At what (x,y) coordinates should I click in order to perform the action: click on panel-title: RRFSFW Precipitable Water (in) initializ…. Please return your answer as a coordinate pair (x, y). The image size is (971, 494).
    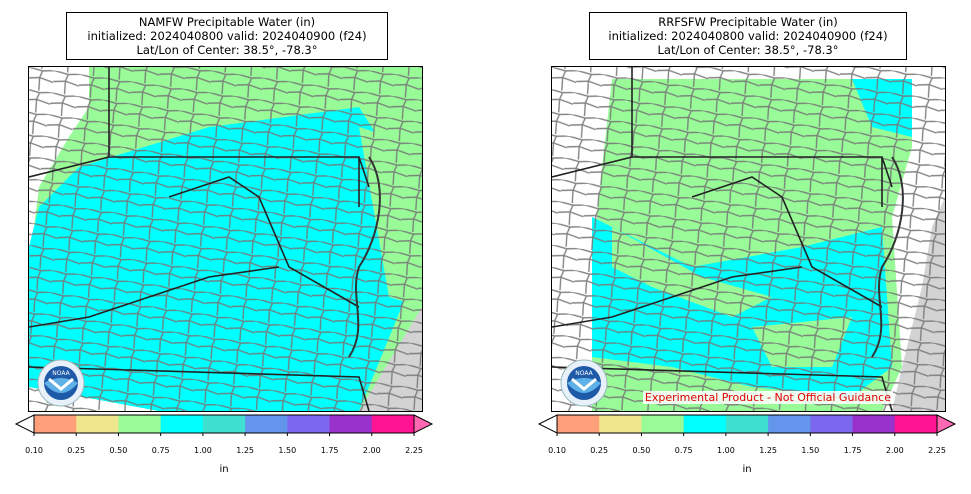
    Looking at the image, I should click on (748, 36).